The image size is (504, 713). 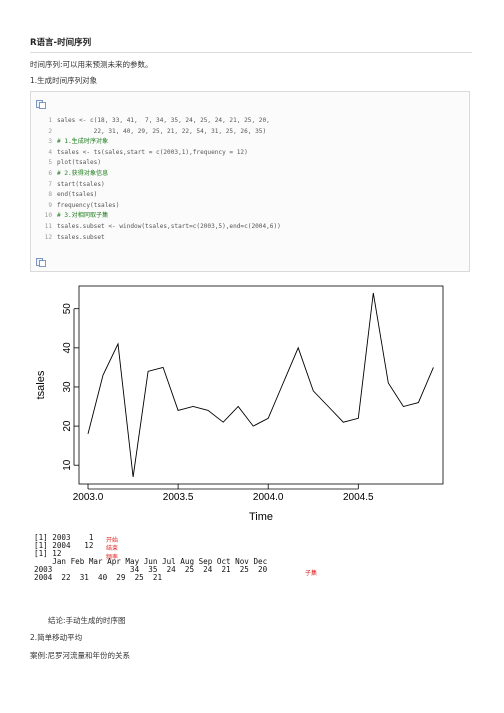 I want to click on line-number: 10, so click(x=48, y=216).